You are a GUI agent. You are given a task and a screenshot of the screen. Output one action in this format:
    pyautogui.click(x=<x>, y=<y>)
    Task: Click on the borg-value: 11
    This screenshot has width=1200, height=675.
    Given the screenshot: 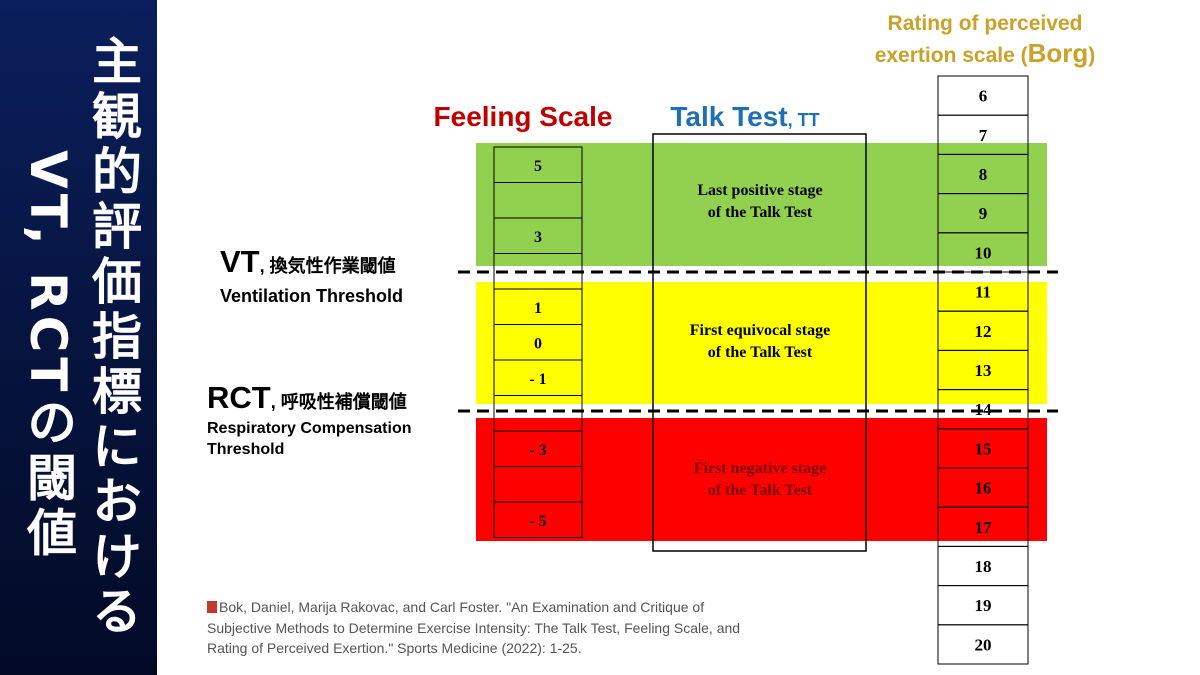 What is the action you would take?
    pyautogui.click(x=983, y=292)
    